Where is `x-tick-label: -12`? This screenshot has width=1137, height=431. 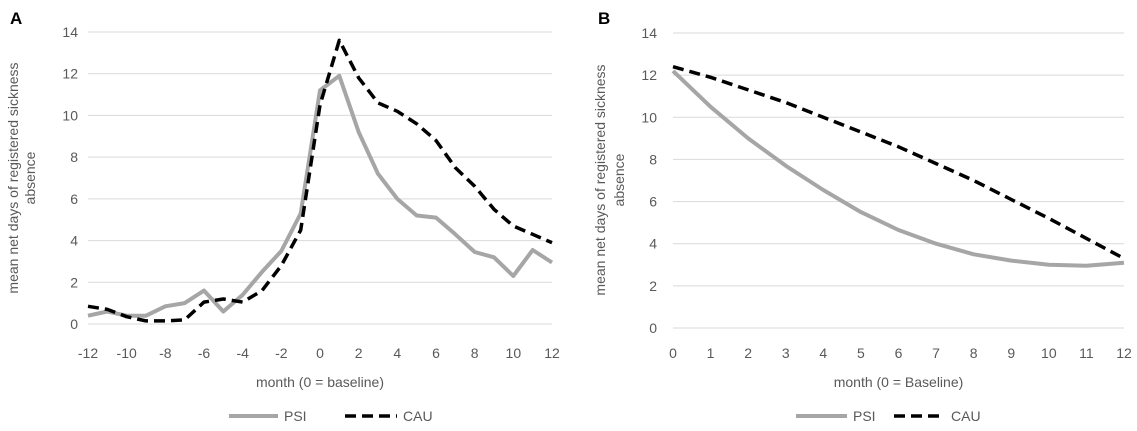 x-tick-label: -12 is located at coordinates (88, 353).